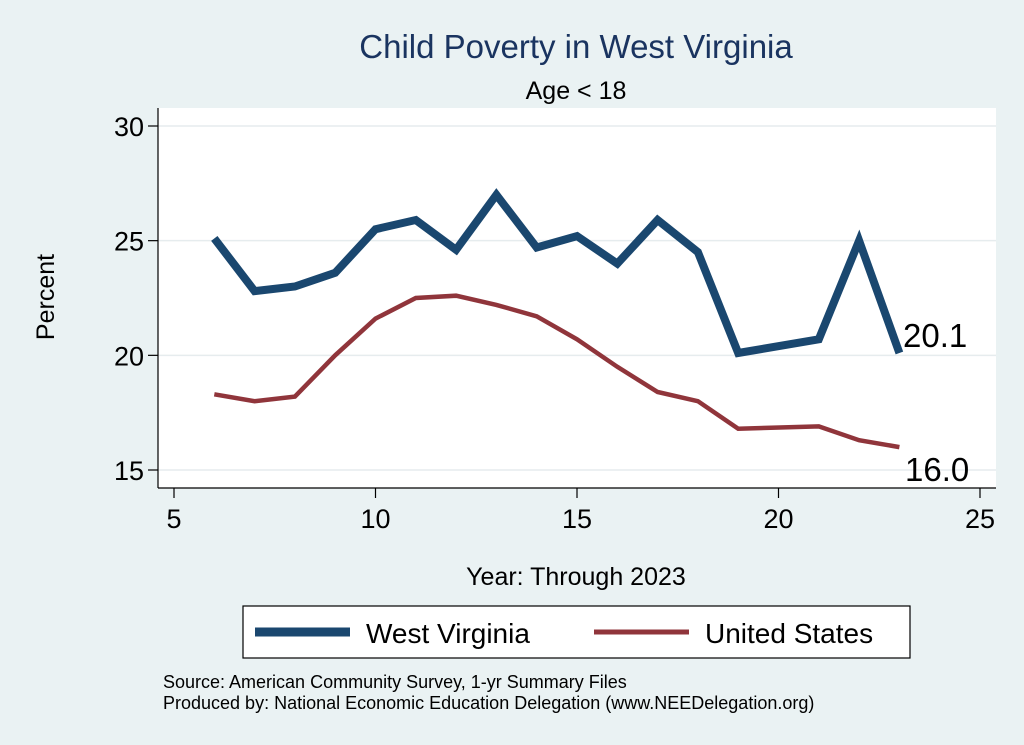  I want to click on y-tick-label-25: 25, so click(129, 242).